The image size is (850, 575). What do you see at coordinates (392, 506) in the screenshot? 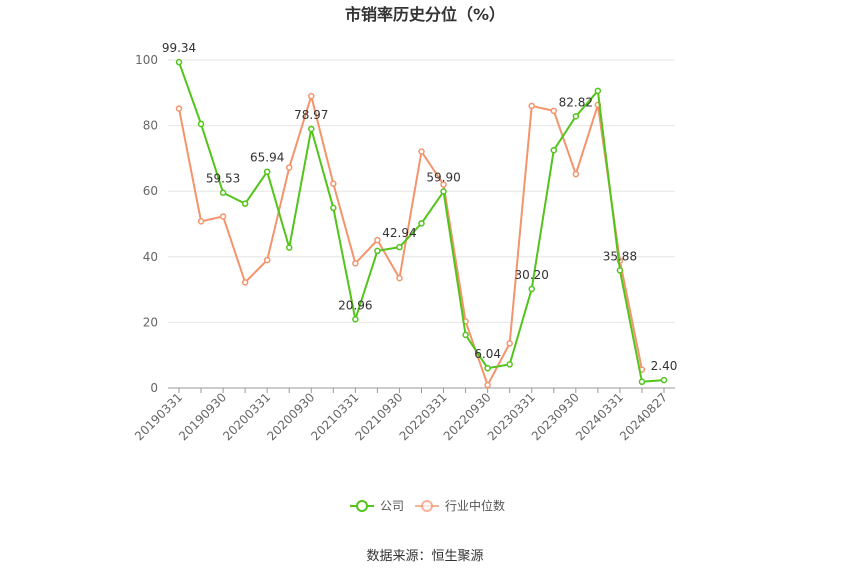
I see `legend-label: 公司` at bounding box center [392, 506].